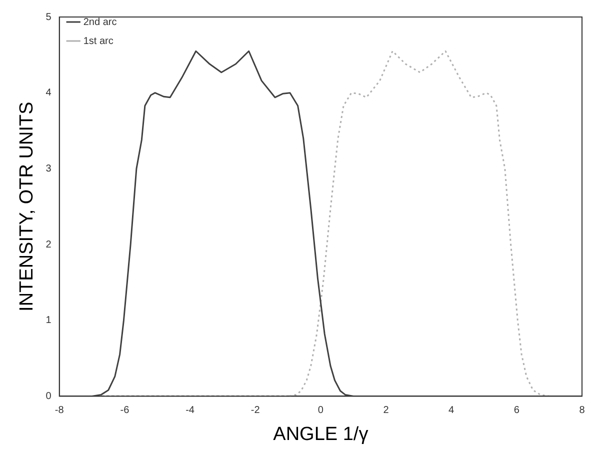 This screenshot has width=600, height=458. What do you see at coordinates (49, 396) in the screenshot?
I see `y-tick-label: 0` at bounding box center [49, 396].